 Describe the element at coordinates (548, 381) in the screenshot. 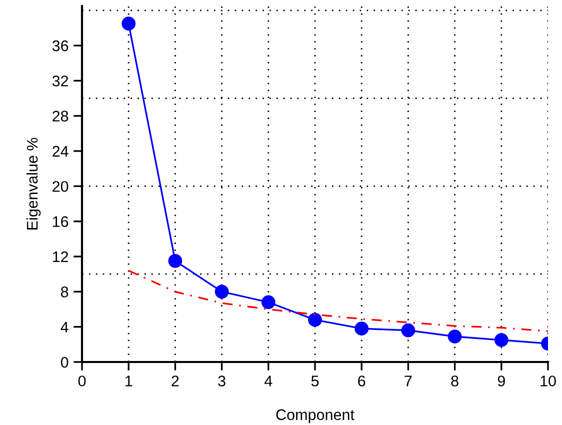

I see `x-tick-label: 10` at that location.